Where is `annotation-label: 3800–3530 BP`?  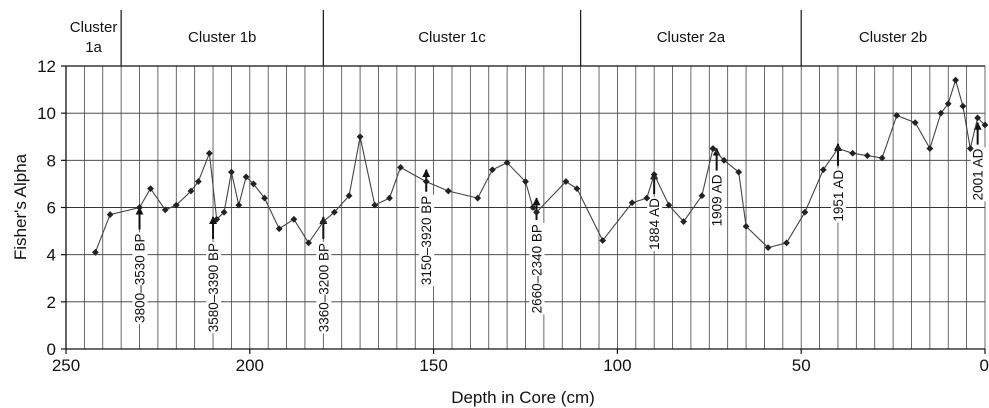 annotation-label: 3800–3530 BP is located at coordinates (140, 278).